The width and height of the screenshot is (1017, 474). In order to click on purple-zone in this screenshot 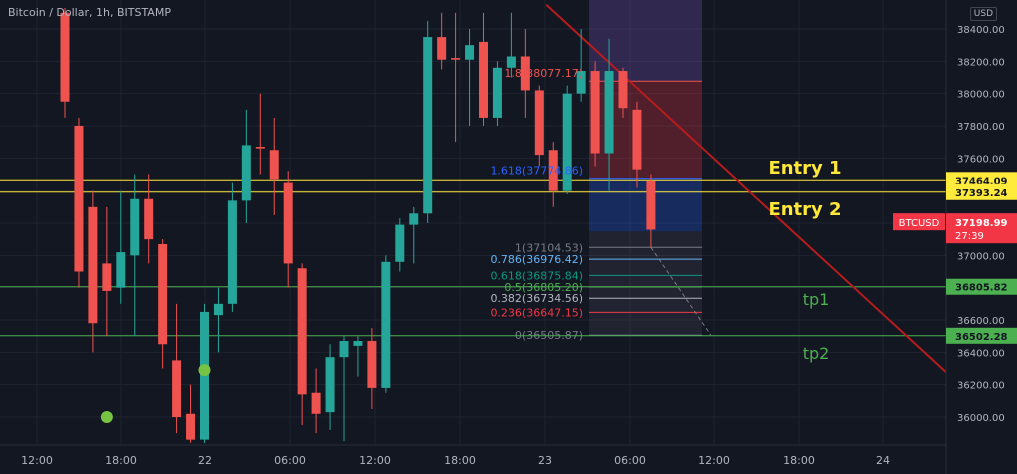, I will do `click(645, 41)`.